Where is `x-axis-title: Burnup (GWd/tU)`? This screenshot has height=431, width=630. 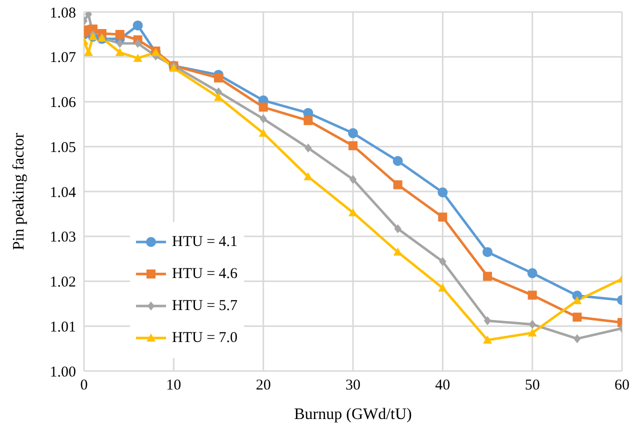 x-axis-title: Burnup (GWd/tU) is located at coordinates (353, 414).